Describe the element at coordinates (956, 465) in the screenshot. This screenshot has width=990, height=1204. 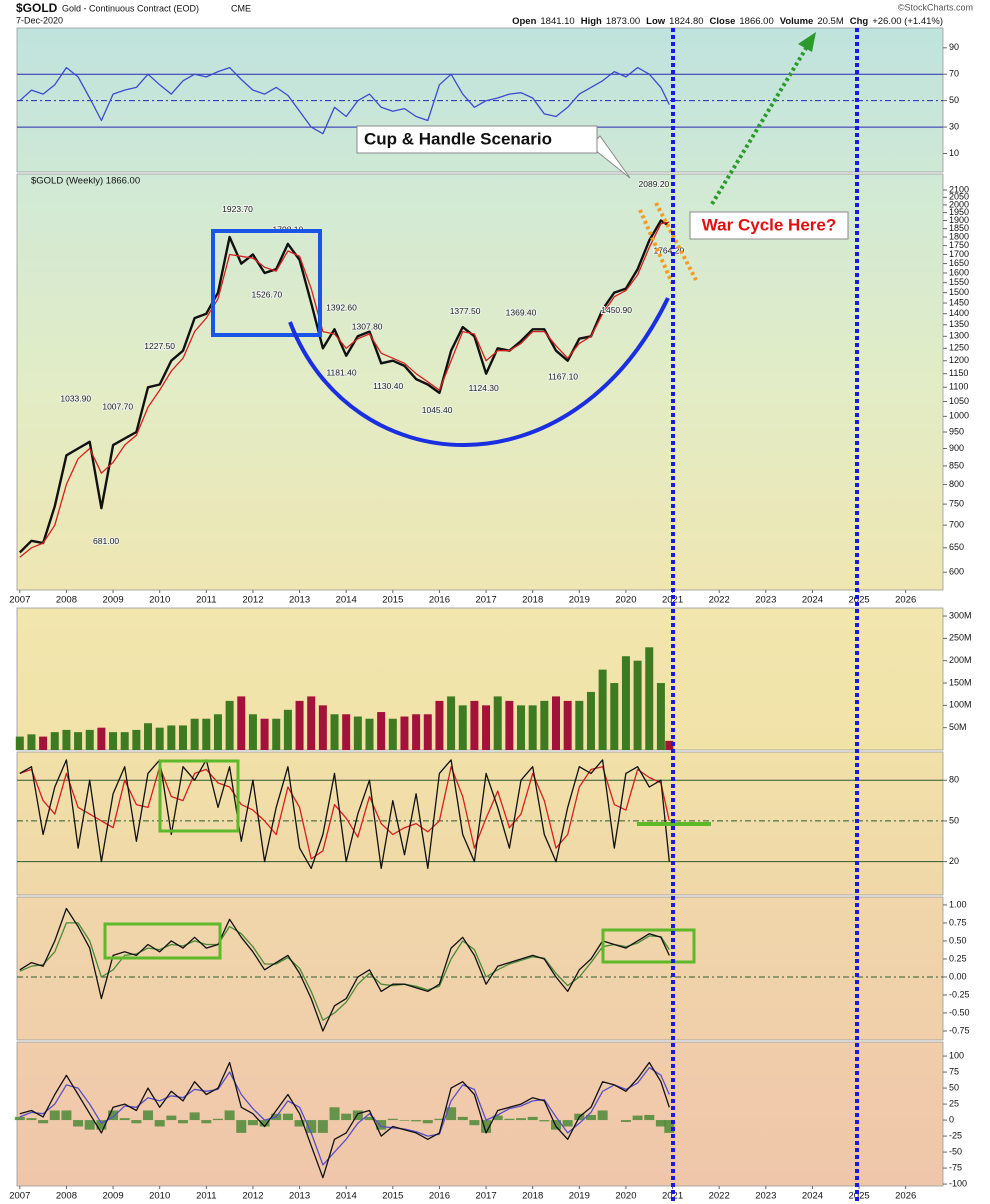
I see `y-tick-label: 850` at that location.